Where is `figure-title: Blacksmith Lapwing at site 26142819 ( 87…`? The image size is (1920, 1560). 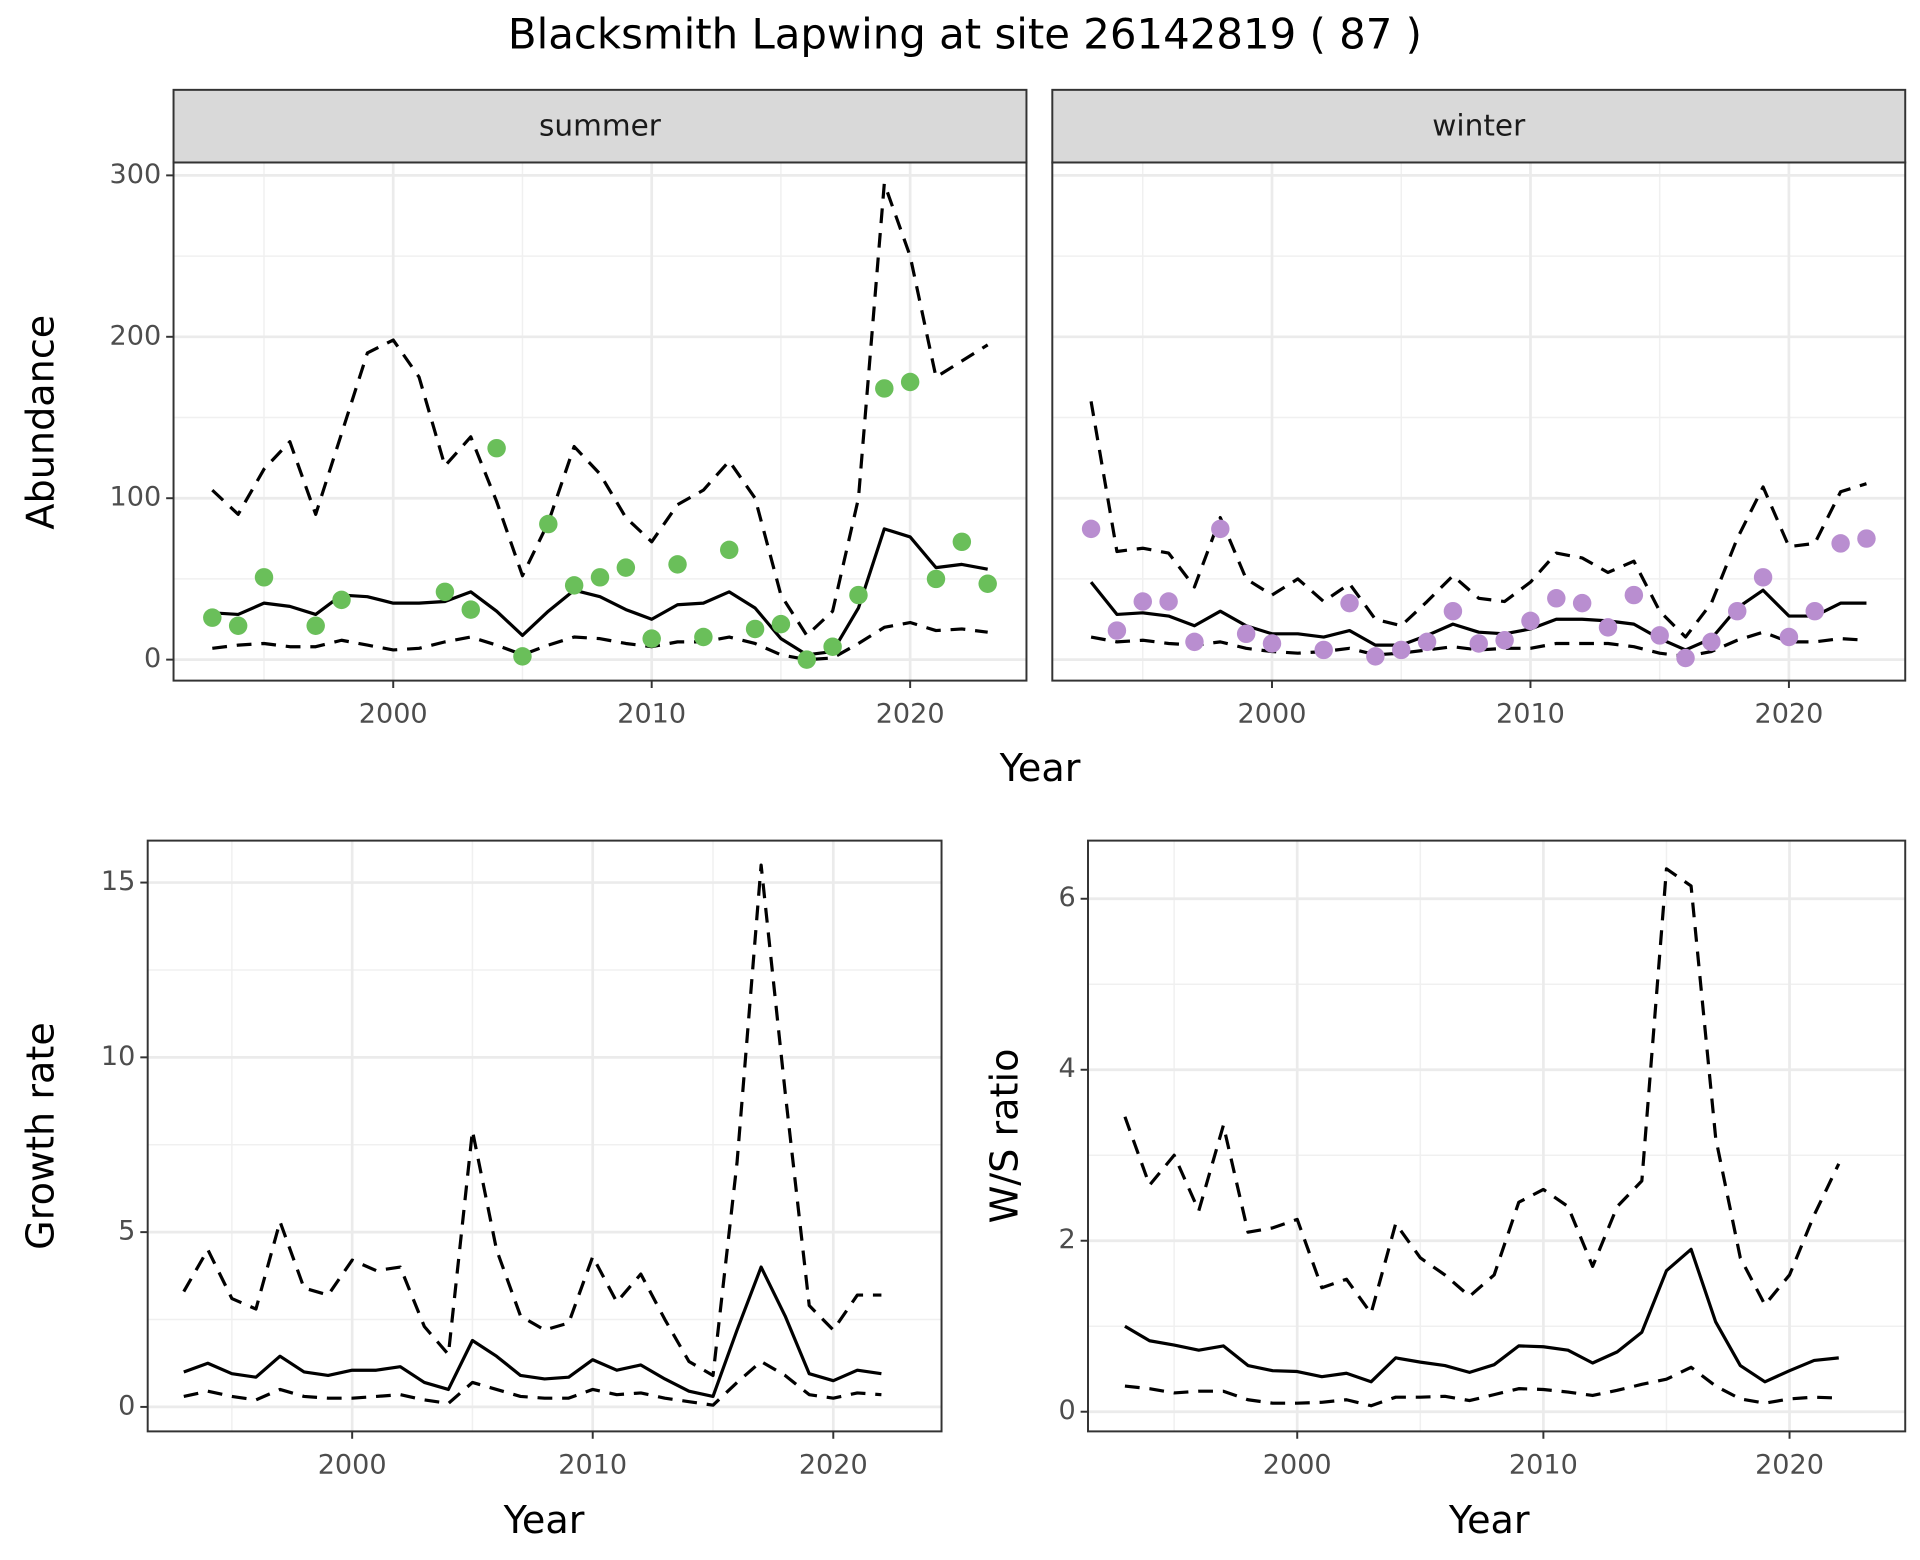
figure-title: Blacksmith Lapwing at site 26142819 ( 87… is located at coordinates (965, 33).